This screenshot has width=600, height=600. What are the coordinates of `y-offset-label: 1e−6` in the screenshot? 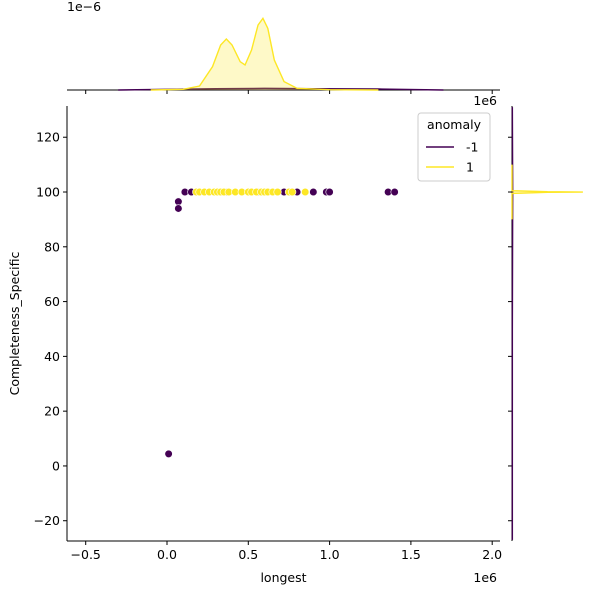 It's located at (84, 7).